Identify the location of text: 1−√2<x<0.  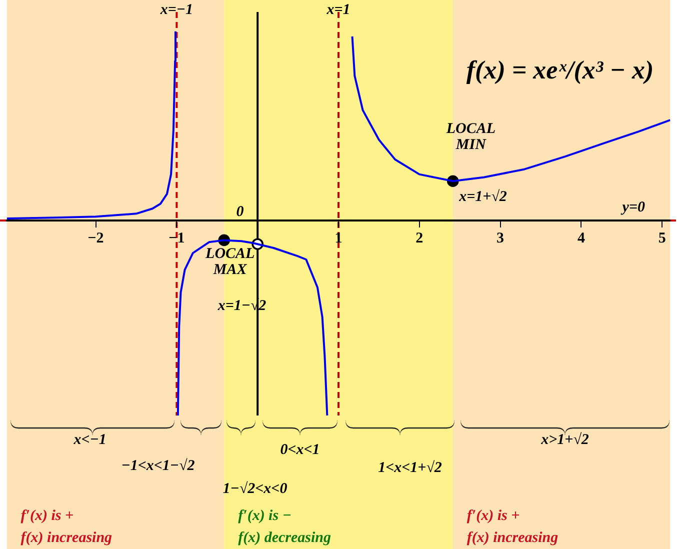
(255, 488).